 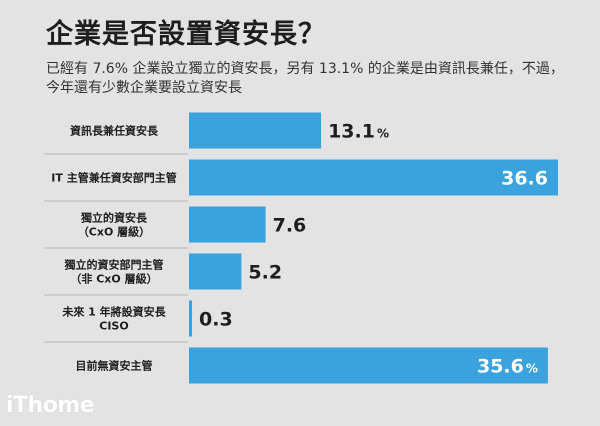 I want to click on value-number-3: 5.2, so click(x=265, y=273).